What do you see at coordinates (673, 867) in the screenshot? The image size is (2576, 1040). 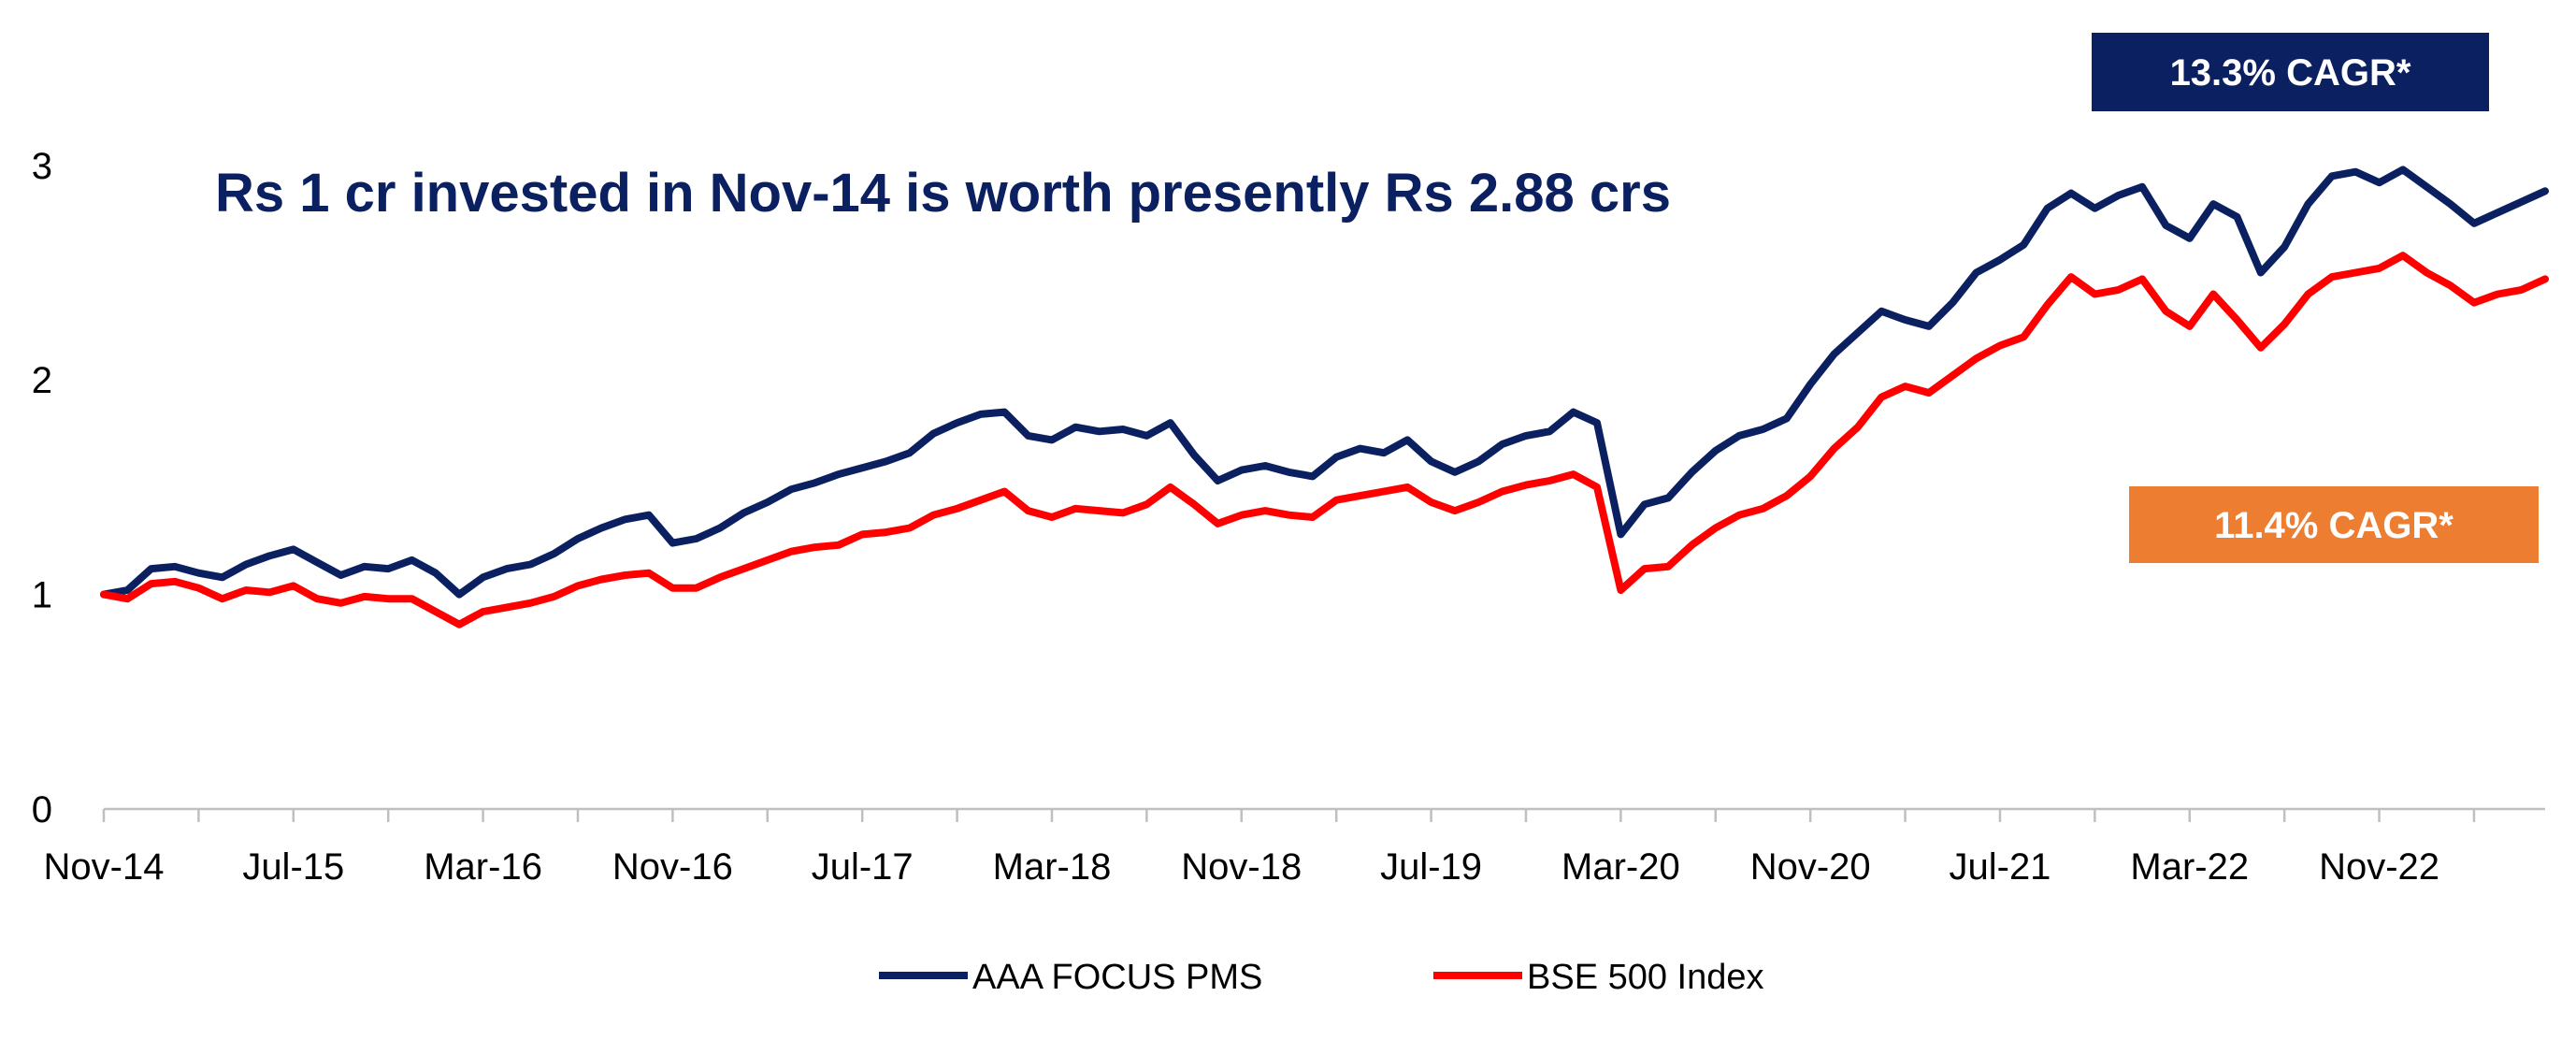 I see `x-tick-label: Nov-16` at bounding box center [673, 867].